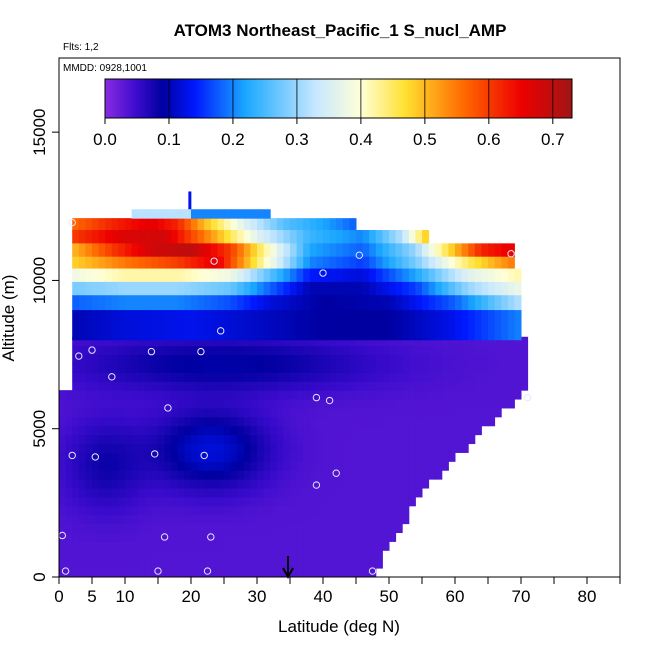  I want to click on x-axis-label: Latitude (deg N), so click(339, 626).